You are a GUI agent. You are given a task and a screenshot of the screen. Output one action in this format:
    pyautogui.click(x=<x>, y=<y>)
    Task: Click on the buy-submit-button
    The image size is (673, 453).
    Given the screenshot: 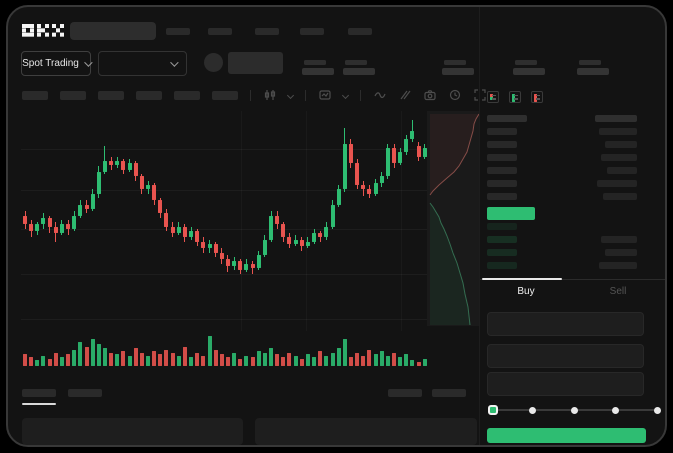 What is the action you would take?
    pyautogui.click(x=566, y=435)
    